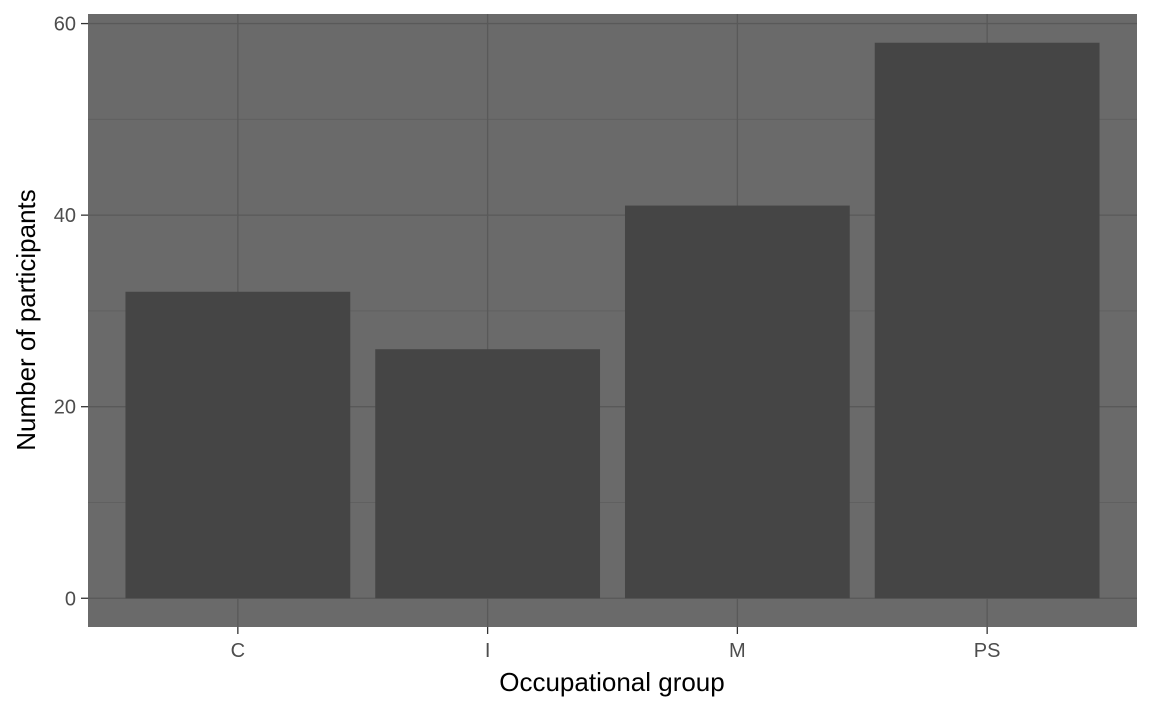  What do you see at coordinates (238, 445) in the screenshot?
I see `bar-C` at bounding box center [238, 445].